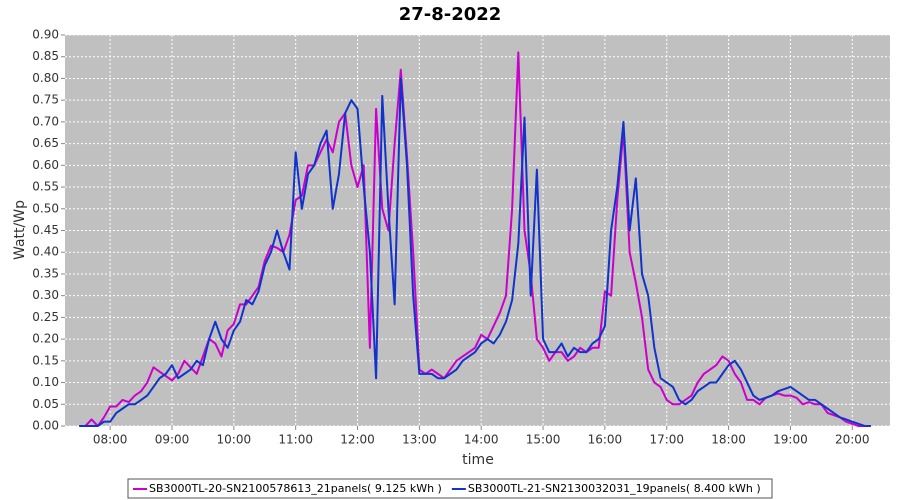 Image resolution: width=900 pixels, height=500 pixels. Describe the element at coordinates (45, 35) in the screenshot. I see `y-tick-label: 0.90` at that location.